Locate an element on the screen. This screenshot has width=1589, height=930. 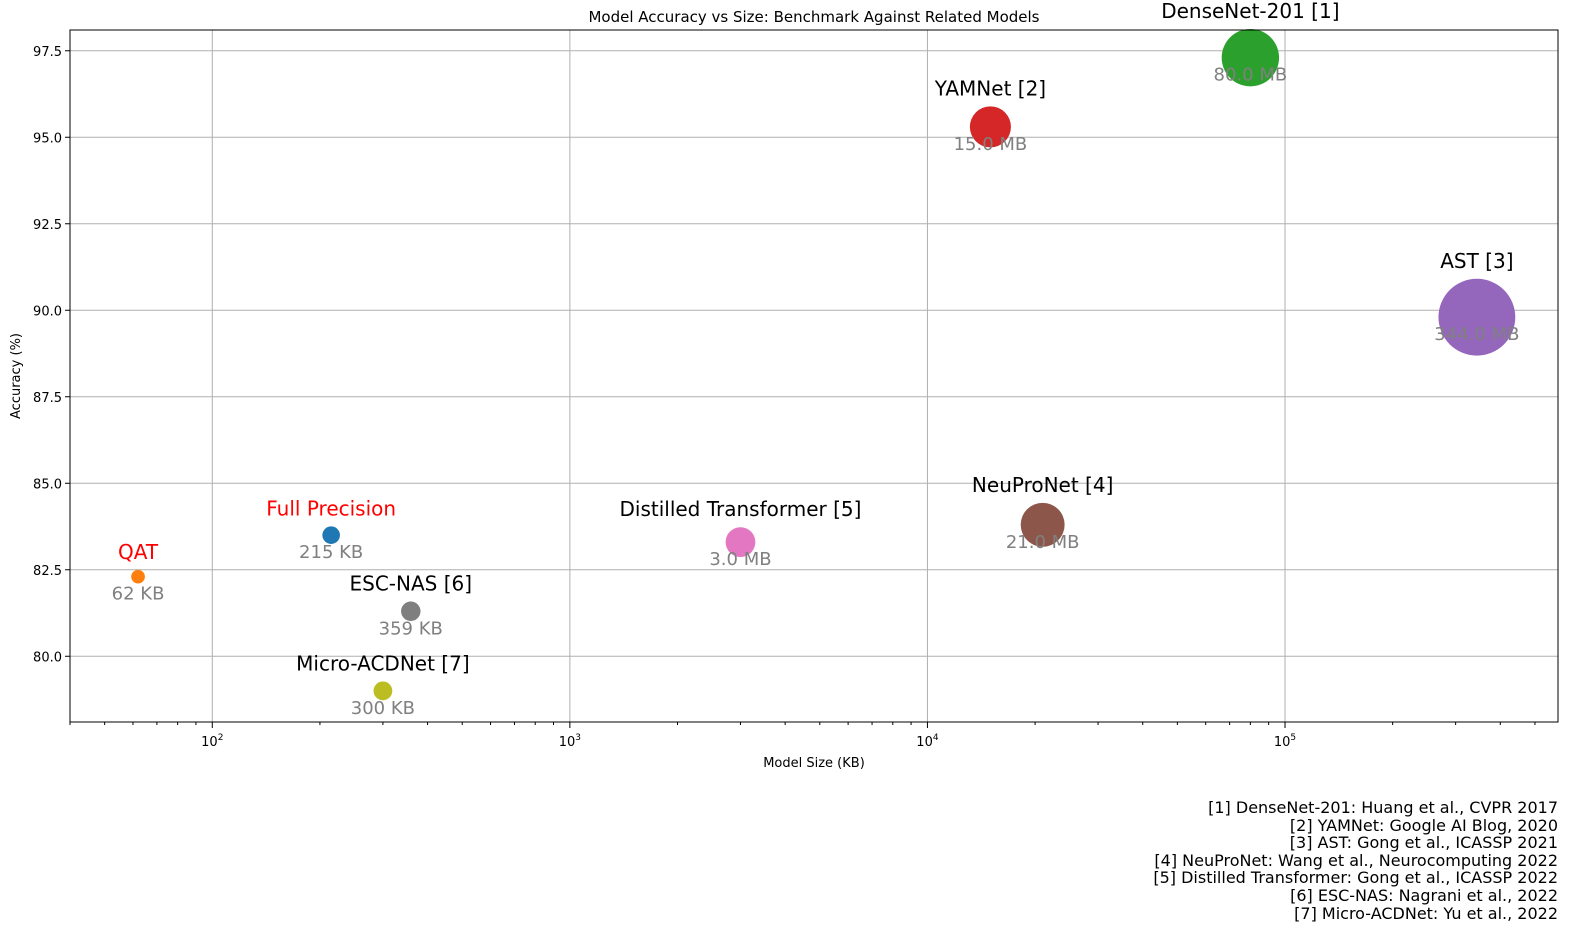
point-size-label: 344.0 MB is located at coordinates (1476, 334).